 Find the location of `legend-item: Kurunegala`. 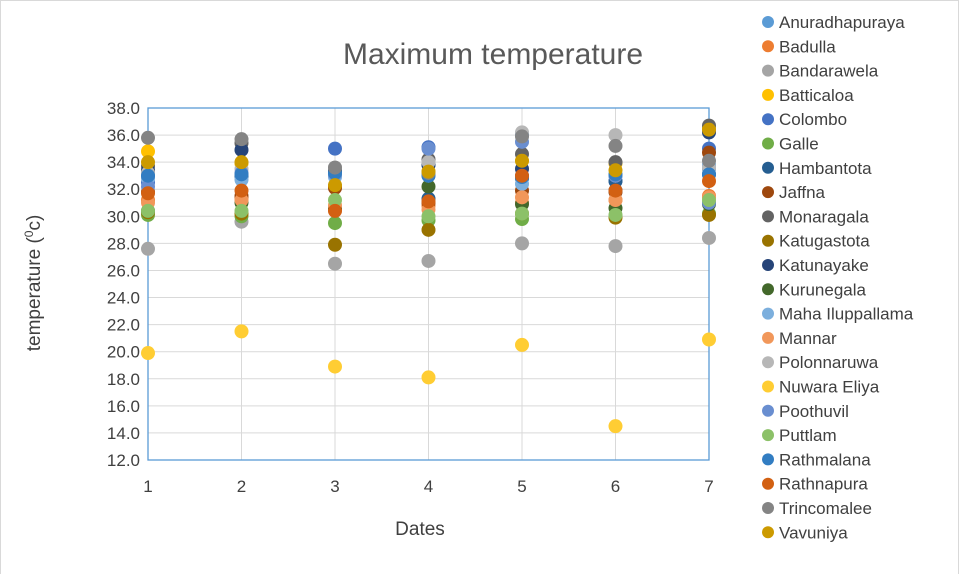

legend-item: Kurunegala is located at coordinates (814, 289).